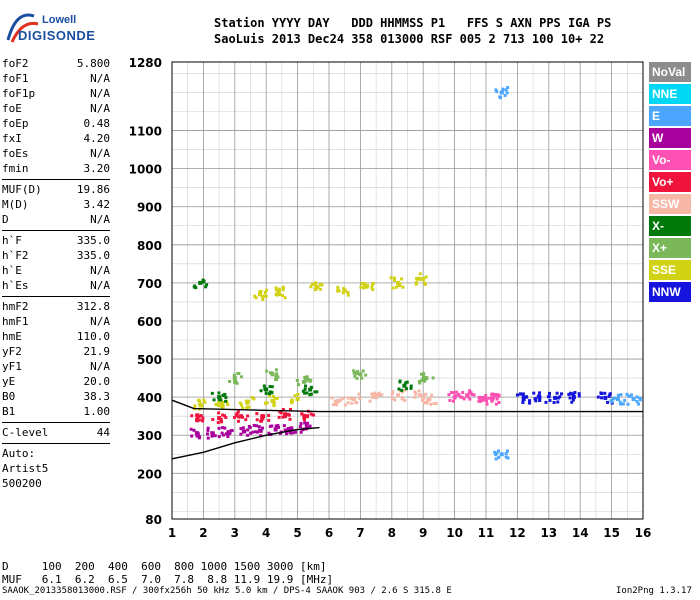  What do you see at coordinates (149, 398) in the screenshot?
I see `y-tick-label: 400` at bounding box center [149, 398].